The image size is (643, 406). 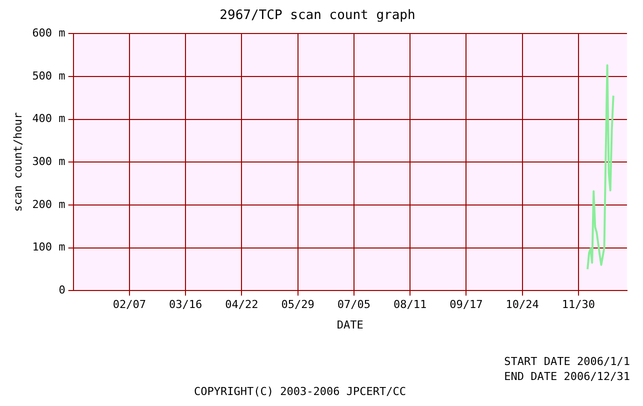 I want to click on y-tick-label: 400 m, so click(x=49, y=119).